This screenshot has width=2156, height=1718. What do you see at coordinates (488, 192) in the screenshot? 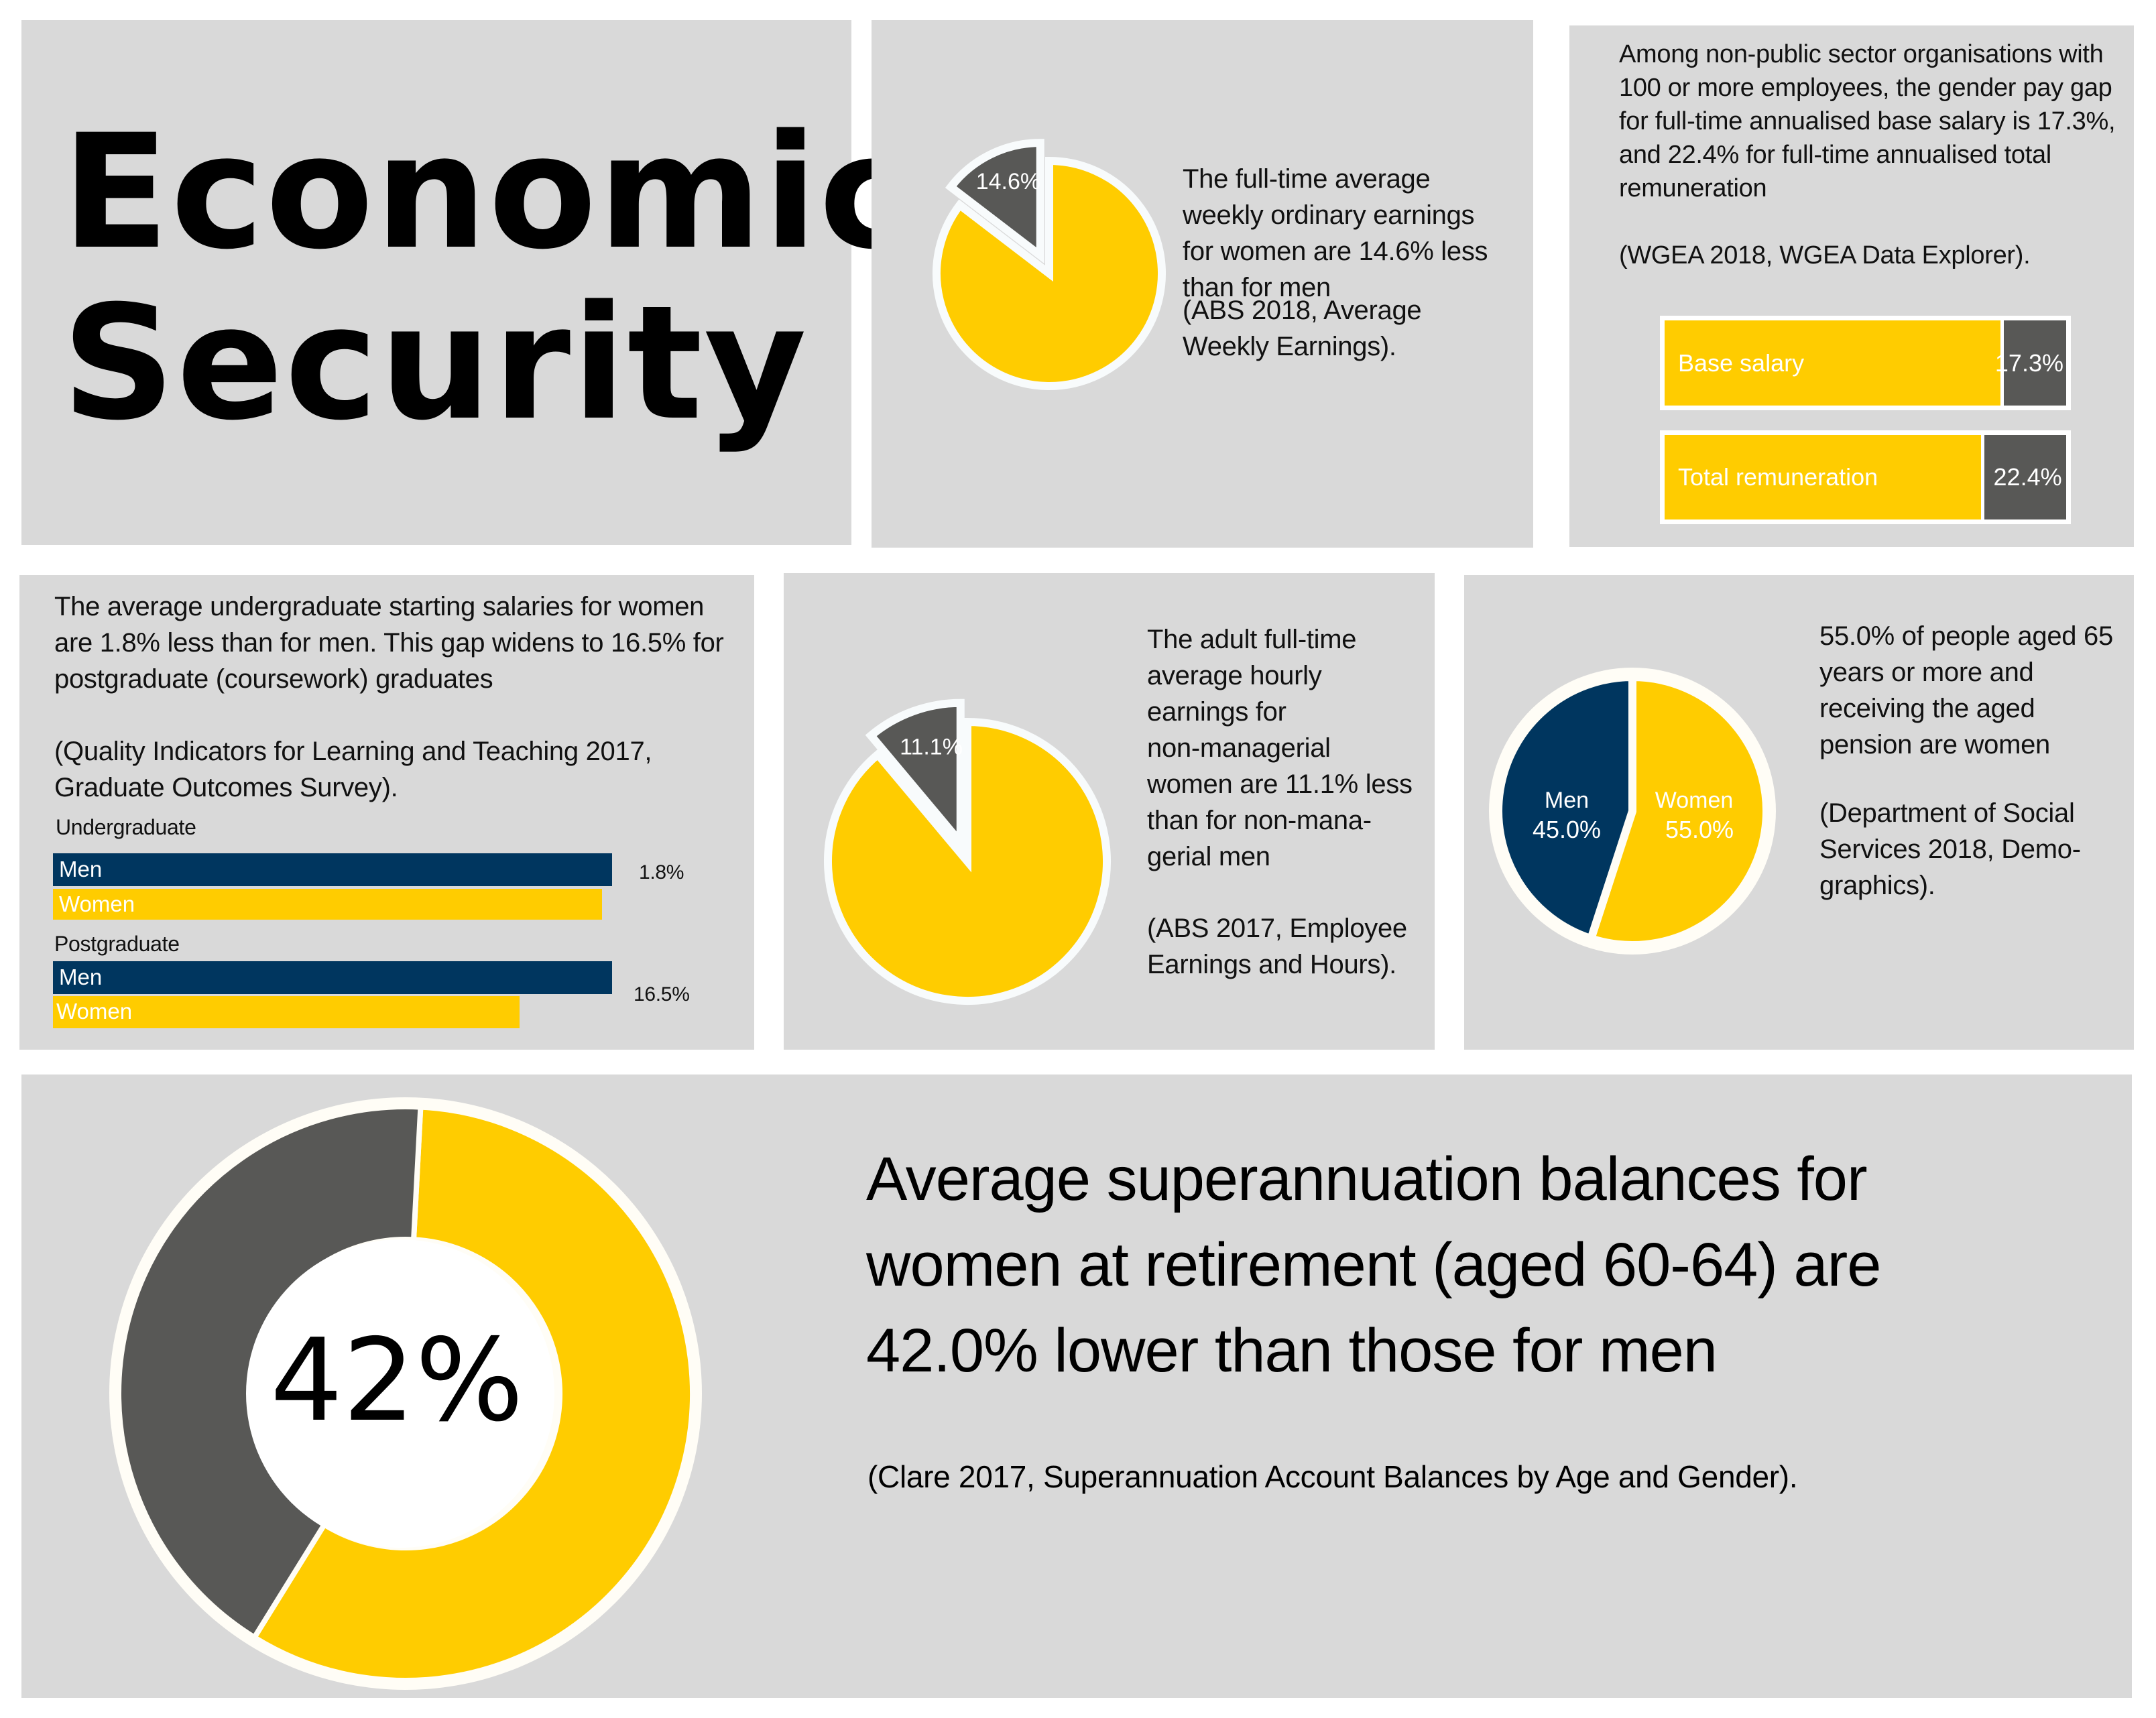
I see `title-line-1: Economic` at bounding box center [488, 192].